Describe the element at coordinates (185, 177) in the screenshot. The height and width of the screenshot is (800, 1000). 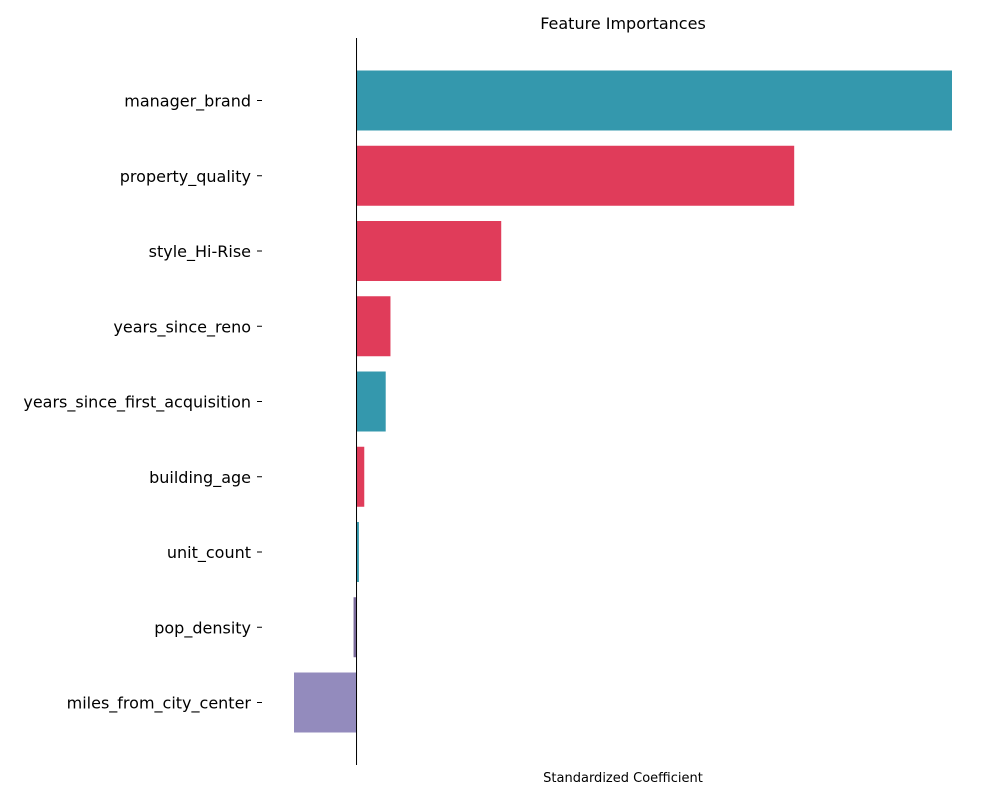
I see `y-tick-label: property_quality` at that location.